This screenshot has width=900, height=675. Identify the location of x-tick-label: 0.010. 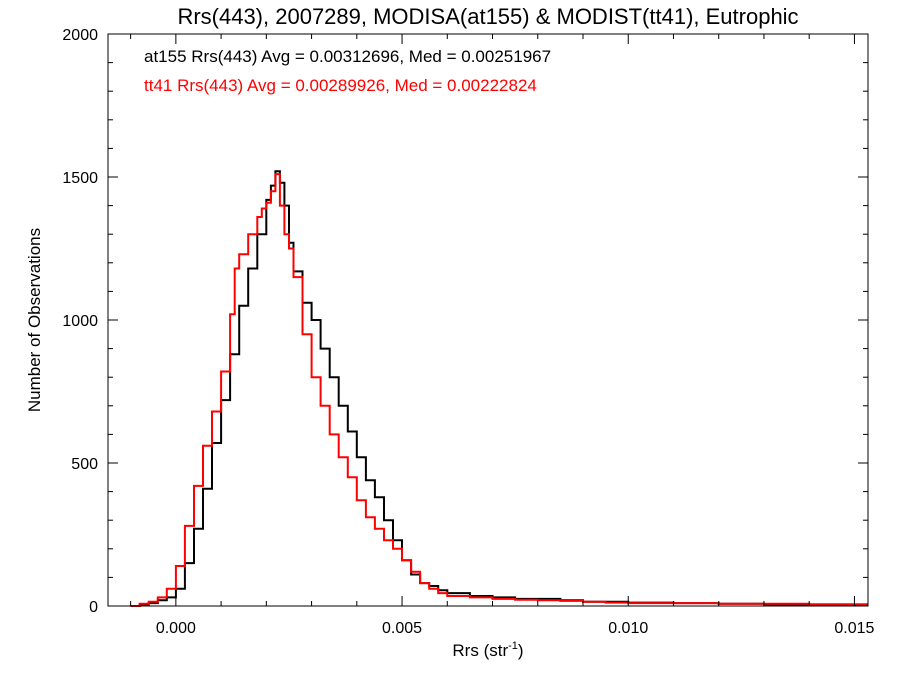
(628, 628).